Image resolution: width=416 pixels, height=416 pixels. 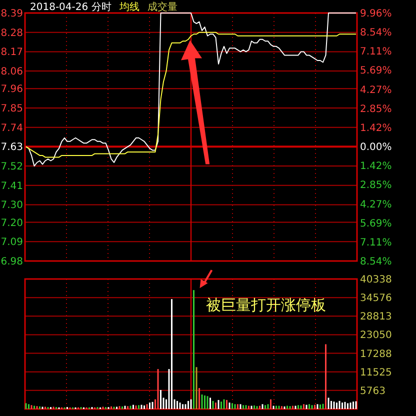 What do you see at coordinates (376, 372) in the screenshot?
I see `y-tick-label: 11525` at bounding box center [376, 372].